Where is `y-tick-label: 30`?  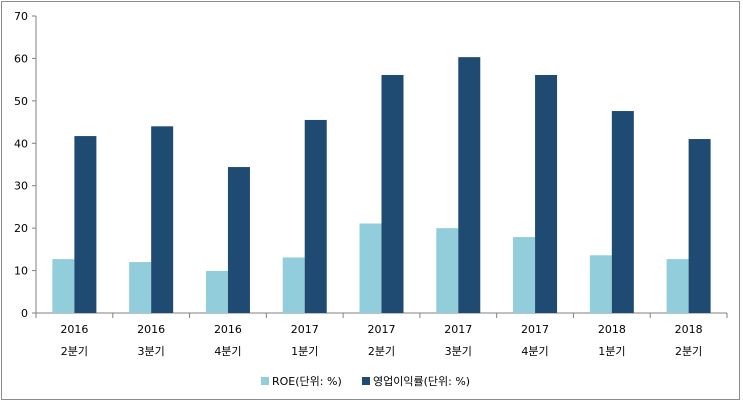
y-tick-label: 30 is located at coordinates (21, 186).